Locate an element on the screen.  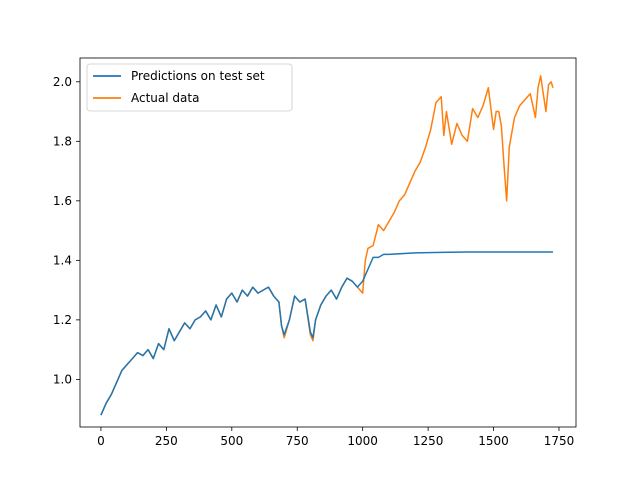
y-tick-label: 1.6 is located at coordinates (62, 201).